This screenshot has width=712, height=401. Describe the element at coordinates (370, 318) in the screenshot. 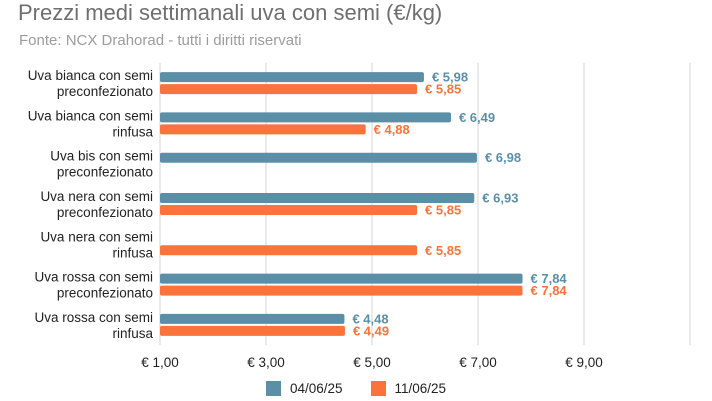

I see `data-label-series-1: € 4,48` at that location.